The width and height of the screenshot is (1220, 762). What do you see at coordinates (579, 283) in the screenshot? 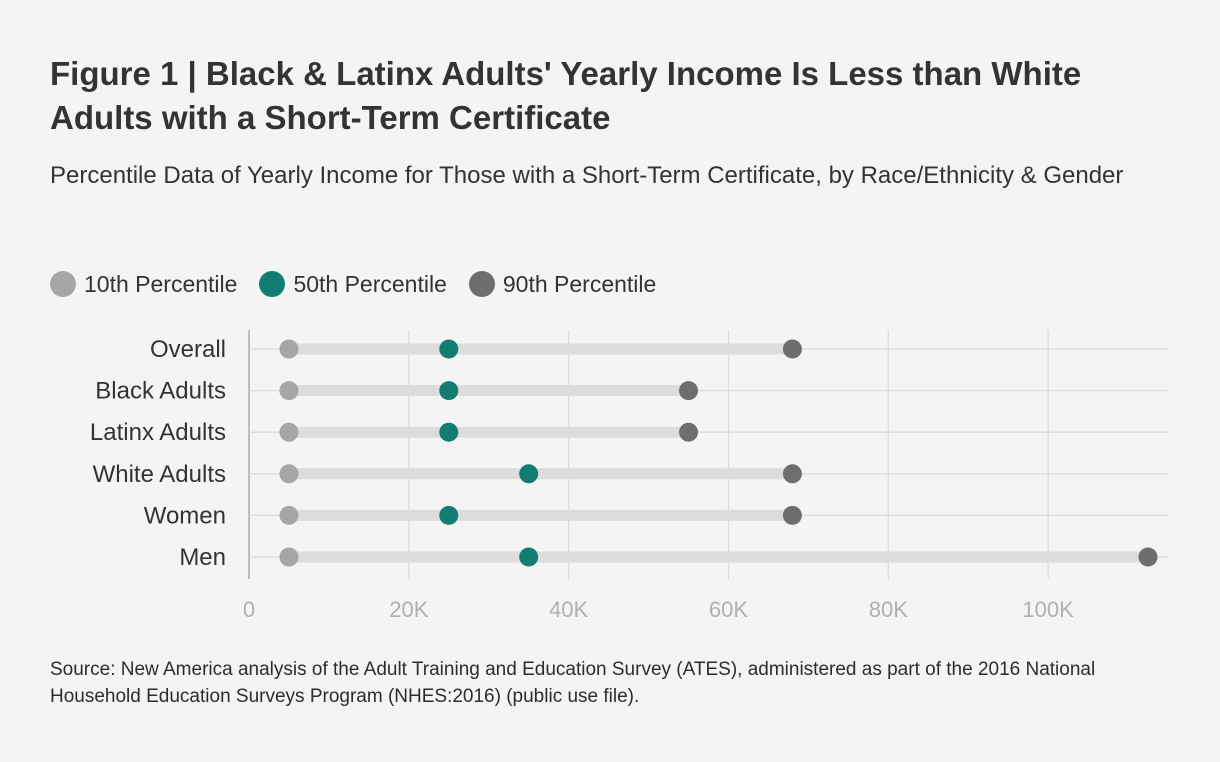
I see `legend-label-p90: 90th Percentile` at bounding box center [579, 283].